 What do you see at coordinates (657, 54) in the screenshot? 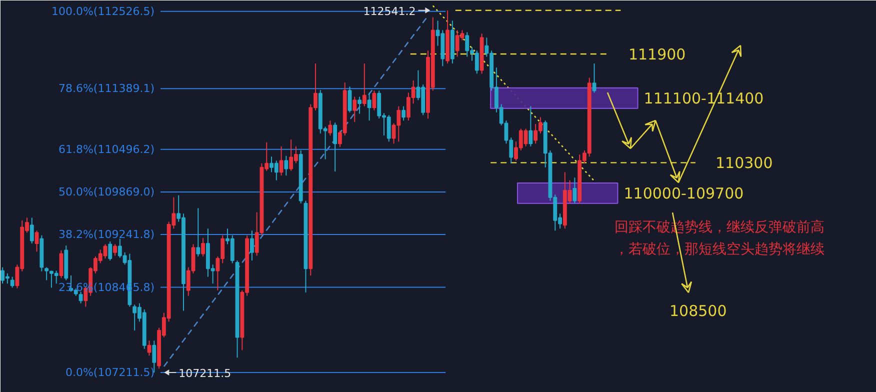
I see `ref-line-label: 111900` at bounding box center [657, 54].